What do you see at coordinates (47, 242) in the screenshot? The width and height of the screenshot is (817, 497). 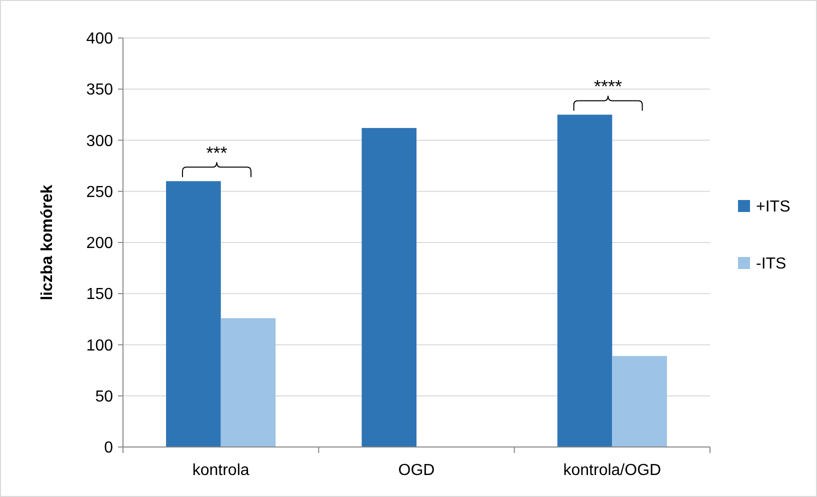 I see `y-axis-title: liczba komórek` at bounding box center [47, 242].